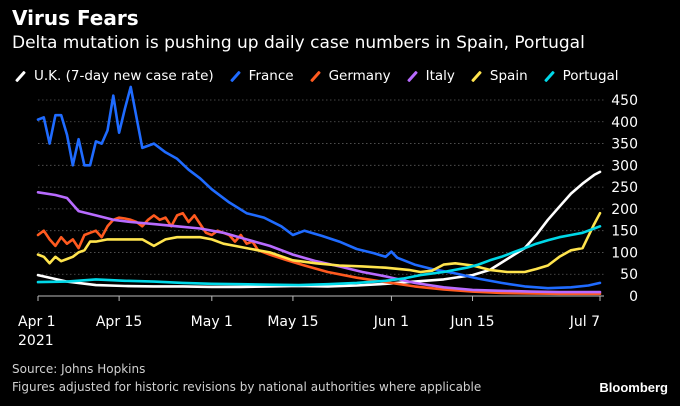 Image resolution: width=680 pixels, height=406 pixels. What do you see at coordinates (359, 76) in the screenshot?
I see `legend-label: Germany` at bounding box center [359, 76].